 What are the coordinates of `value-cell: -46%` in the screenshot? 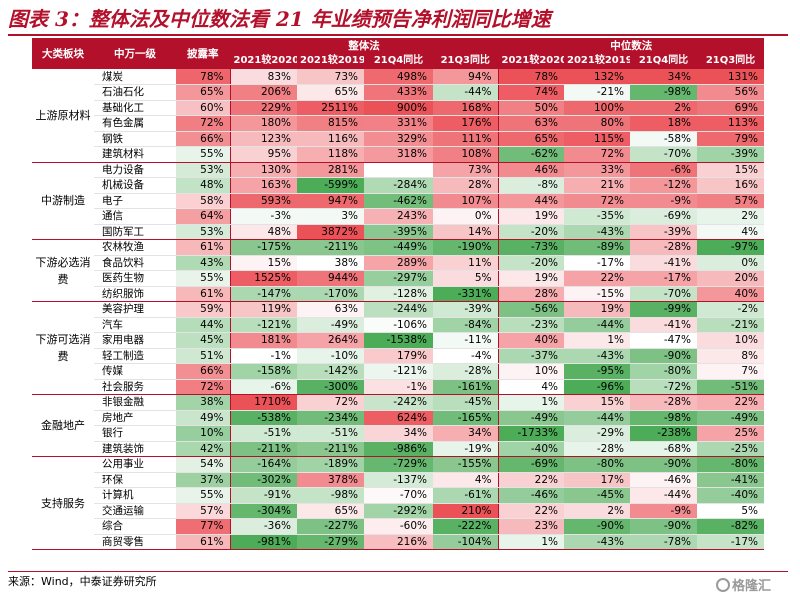 It's located at (663, 480).